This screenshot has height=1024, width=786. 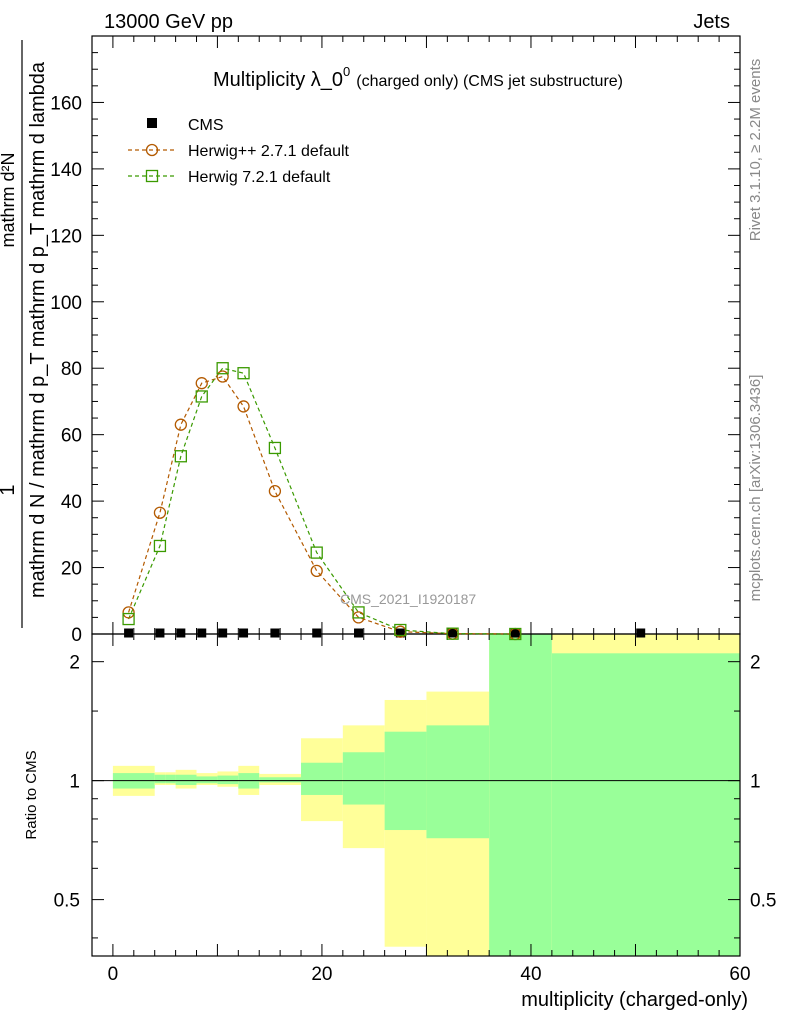 I want to click on main-y-axis-label-numerator-one: 1, so click(x=9, y=489).